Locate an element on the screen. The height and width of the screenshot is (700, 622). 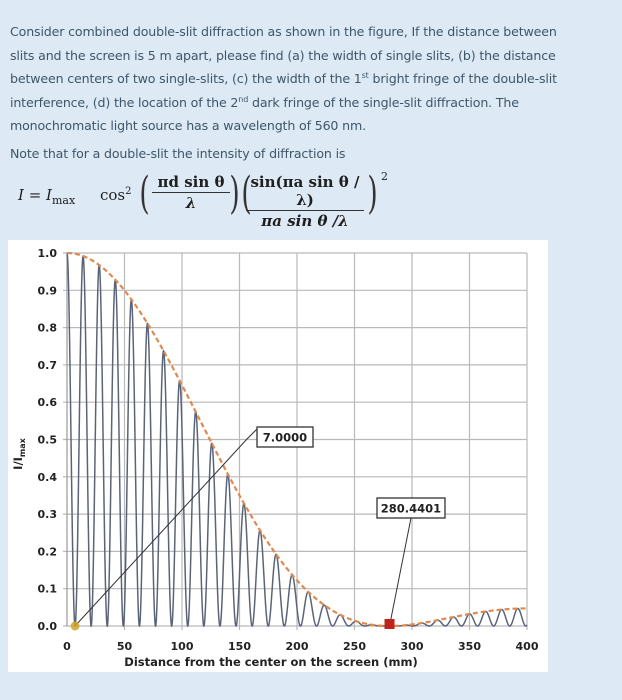
y-tick-label: 0.8 is located at coordinates (48, 328).